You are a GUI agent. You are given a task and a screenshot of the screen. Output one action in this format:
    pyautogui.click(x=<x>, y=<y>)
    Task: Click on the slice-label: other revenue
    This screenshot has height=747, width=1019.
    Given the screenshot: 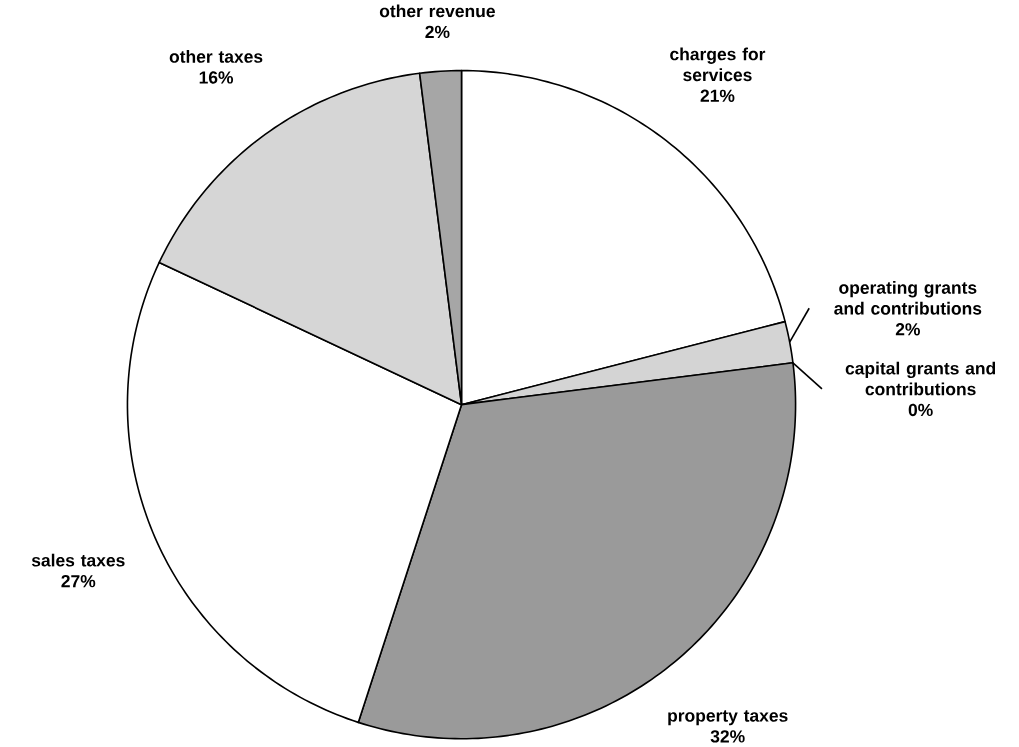 What is the action you would take?
    pyautogui.click(x=437, y=11)
    